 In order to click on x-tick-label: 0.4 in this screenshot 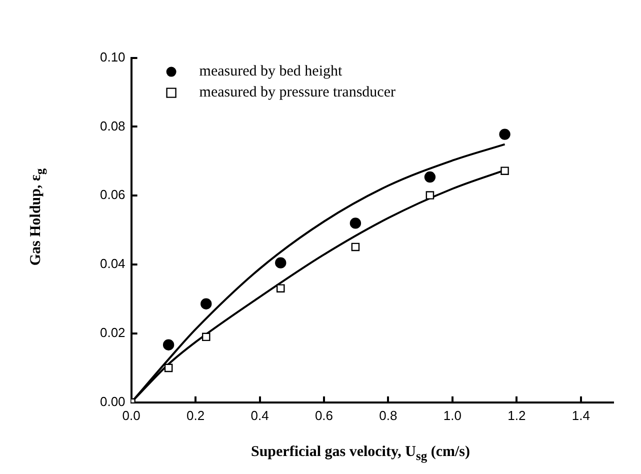, I will do `click(259, 415)`.